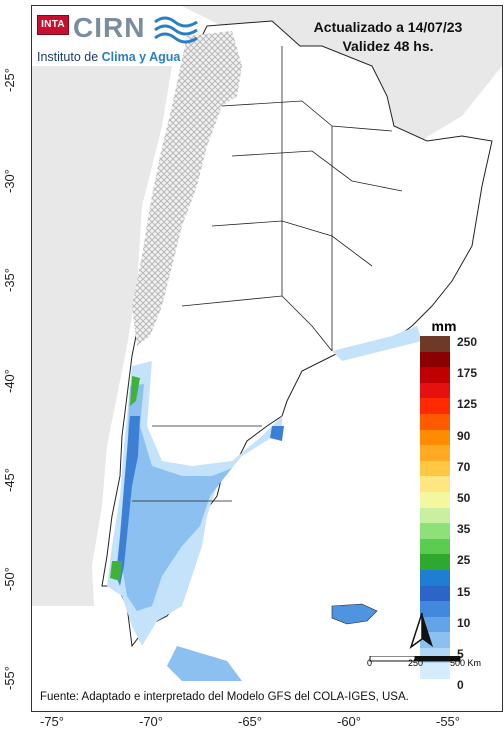 This screenshot has height=733, width=504. Describe the element at coordinates (277, 433) in the screenshot. I see `precip-peninsula` at that location.